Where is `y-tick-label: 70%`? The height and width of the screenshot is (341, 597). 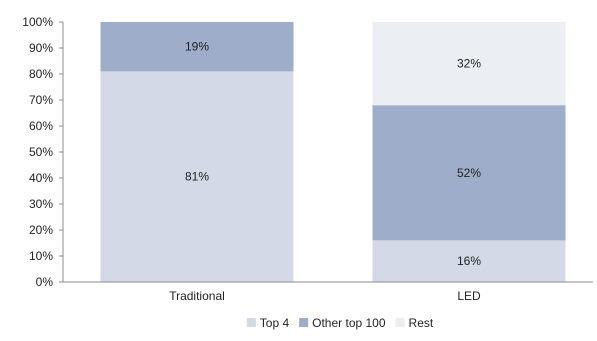
y-tick-label: 70% is located at coordinates (41, 100).